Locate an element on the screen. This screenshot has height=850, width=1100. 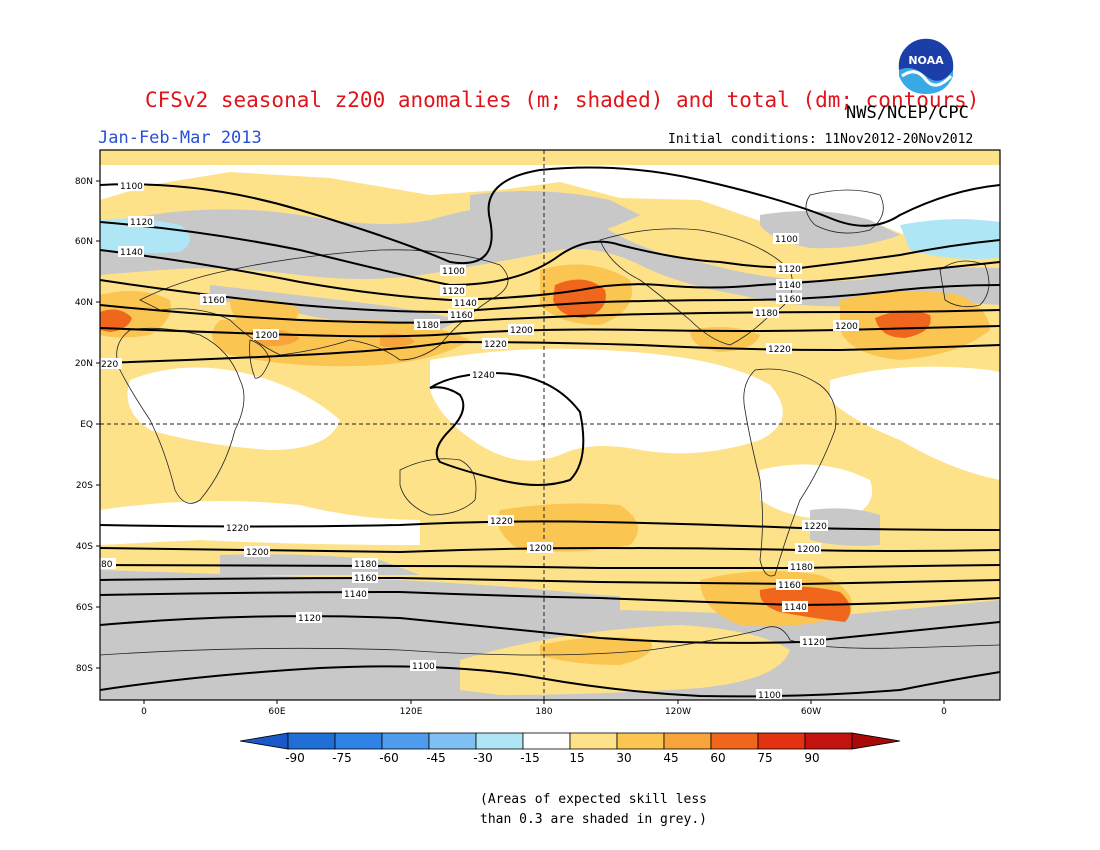
coast-south-america is located at coordinates (790, 472).